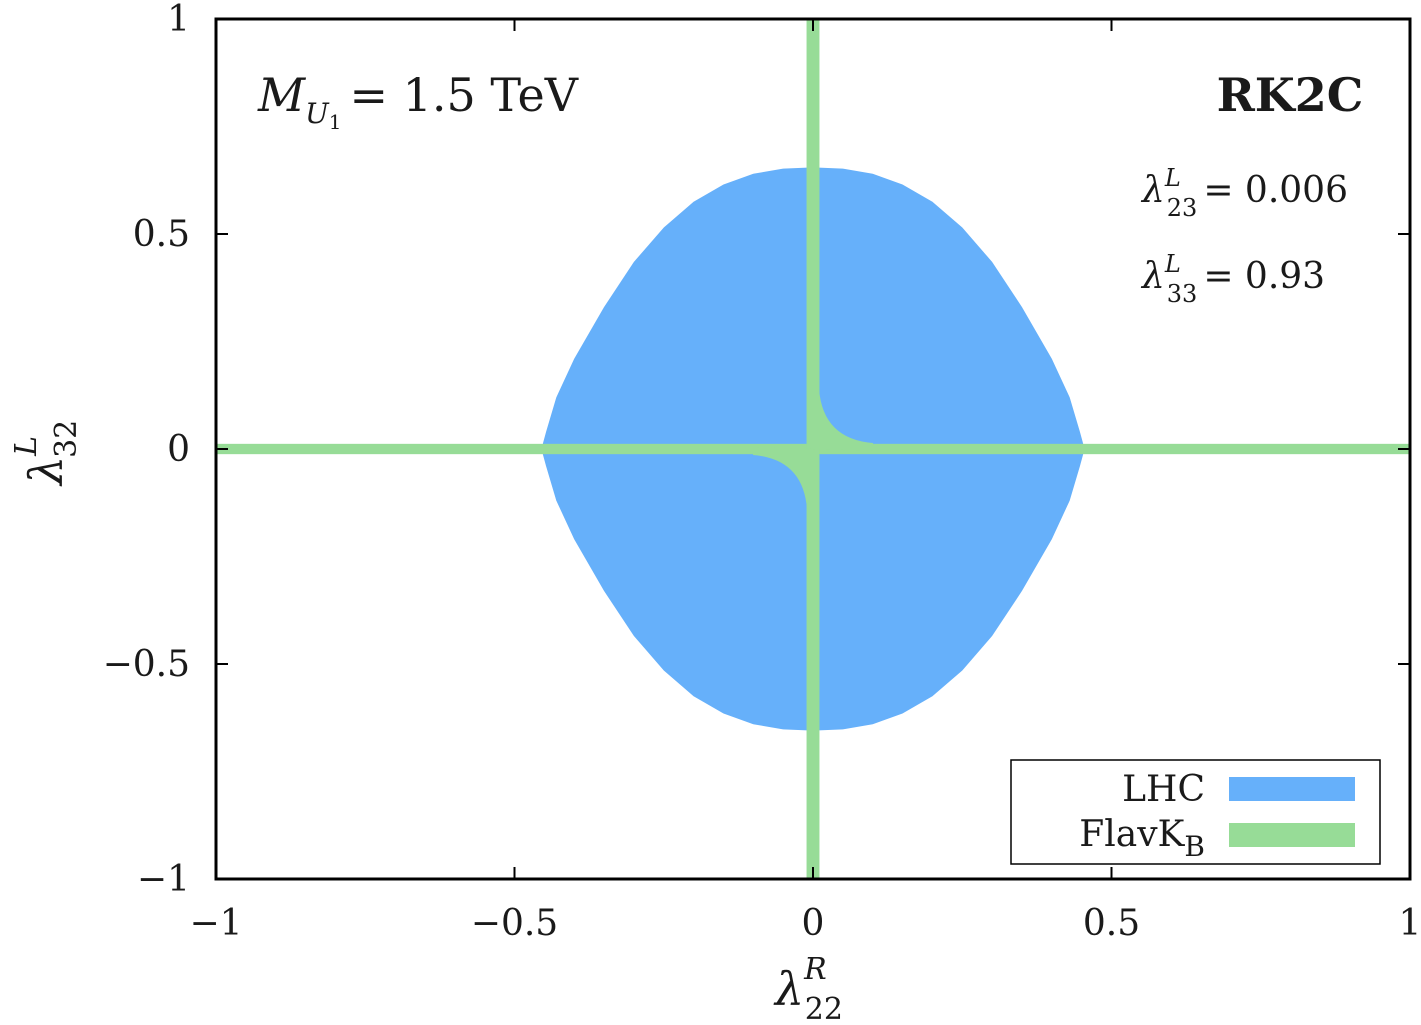  What do you see at coordinates (146, 664) in the screenshot?
I see `y-tick-label: −0.5` at bounding box center [146, 664].